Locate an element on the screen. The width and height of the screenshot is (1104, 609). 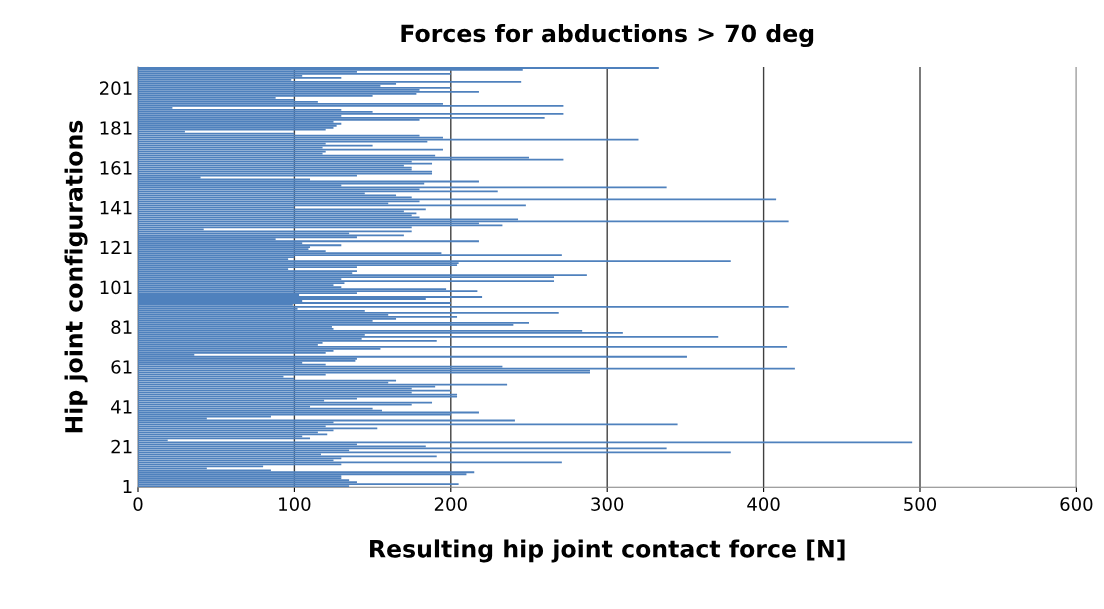
y-axis-title: Hip joint configurations is located at coordinates (76, 276).